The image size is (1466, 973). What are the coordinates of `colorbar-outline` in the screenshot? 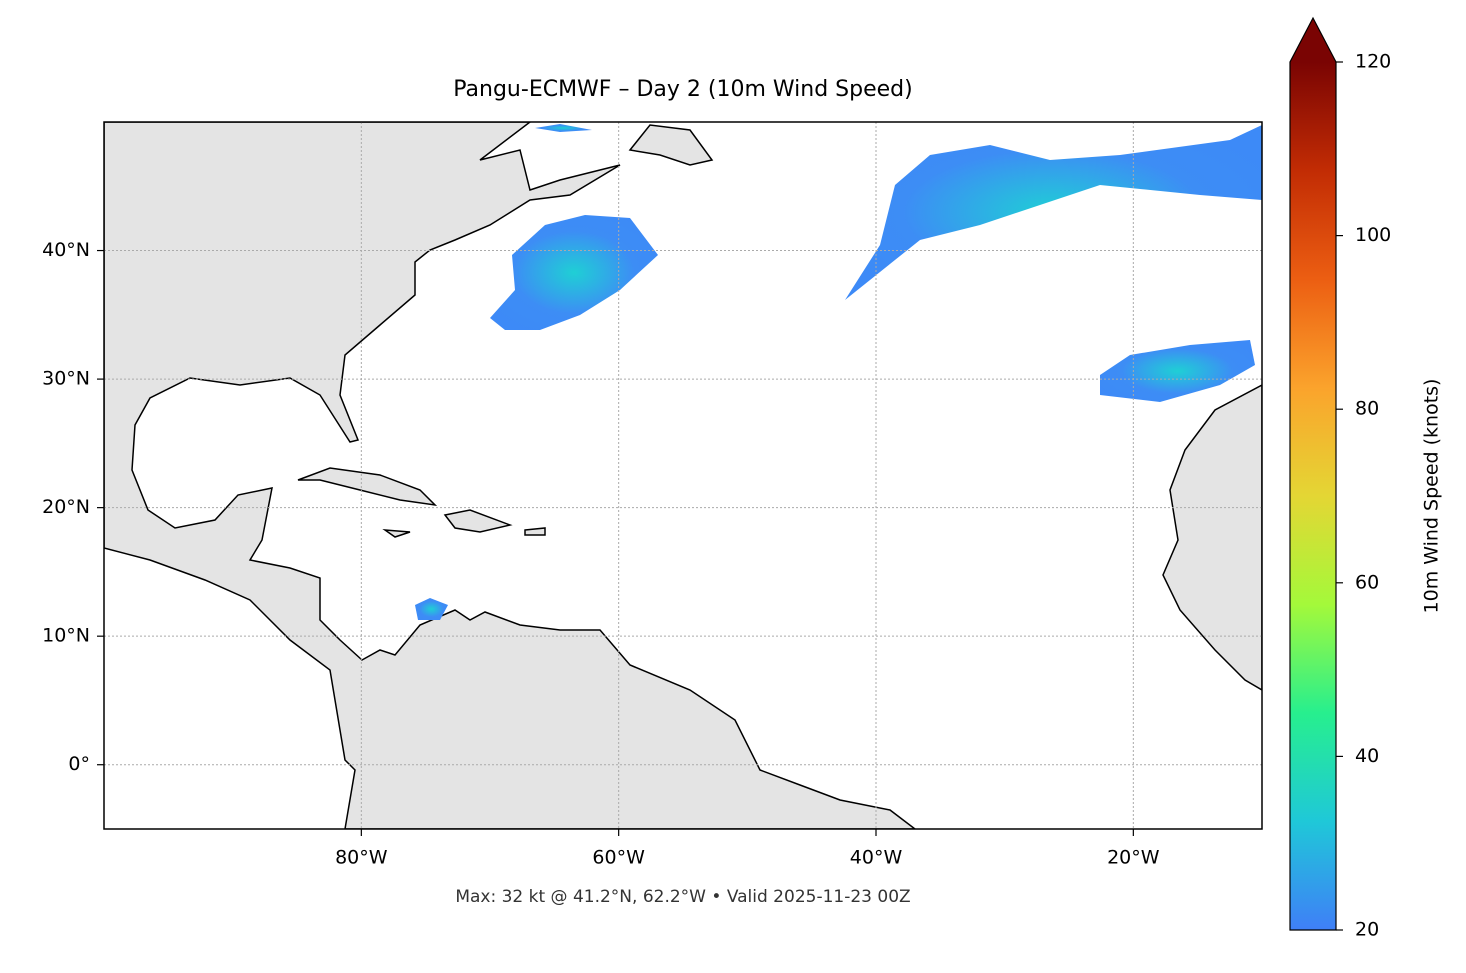 It's located at (1313, 473).